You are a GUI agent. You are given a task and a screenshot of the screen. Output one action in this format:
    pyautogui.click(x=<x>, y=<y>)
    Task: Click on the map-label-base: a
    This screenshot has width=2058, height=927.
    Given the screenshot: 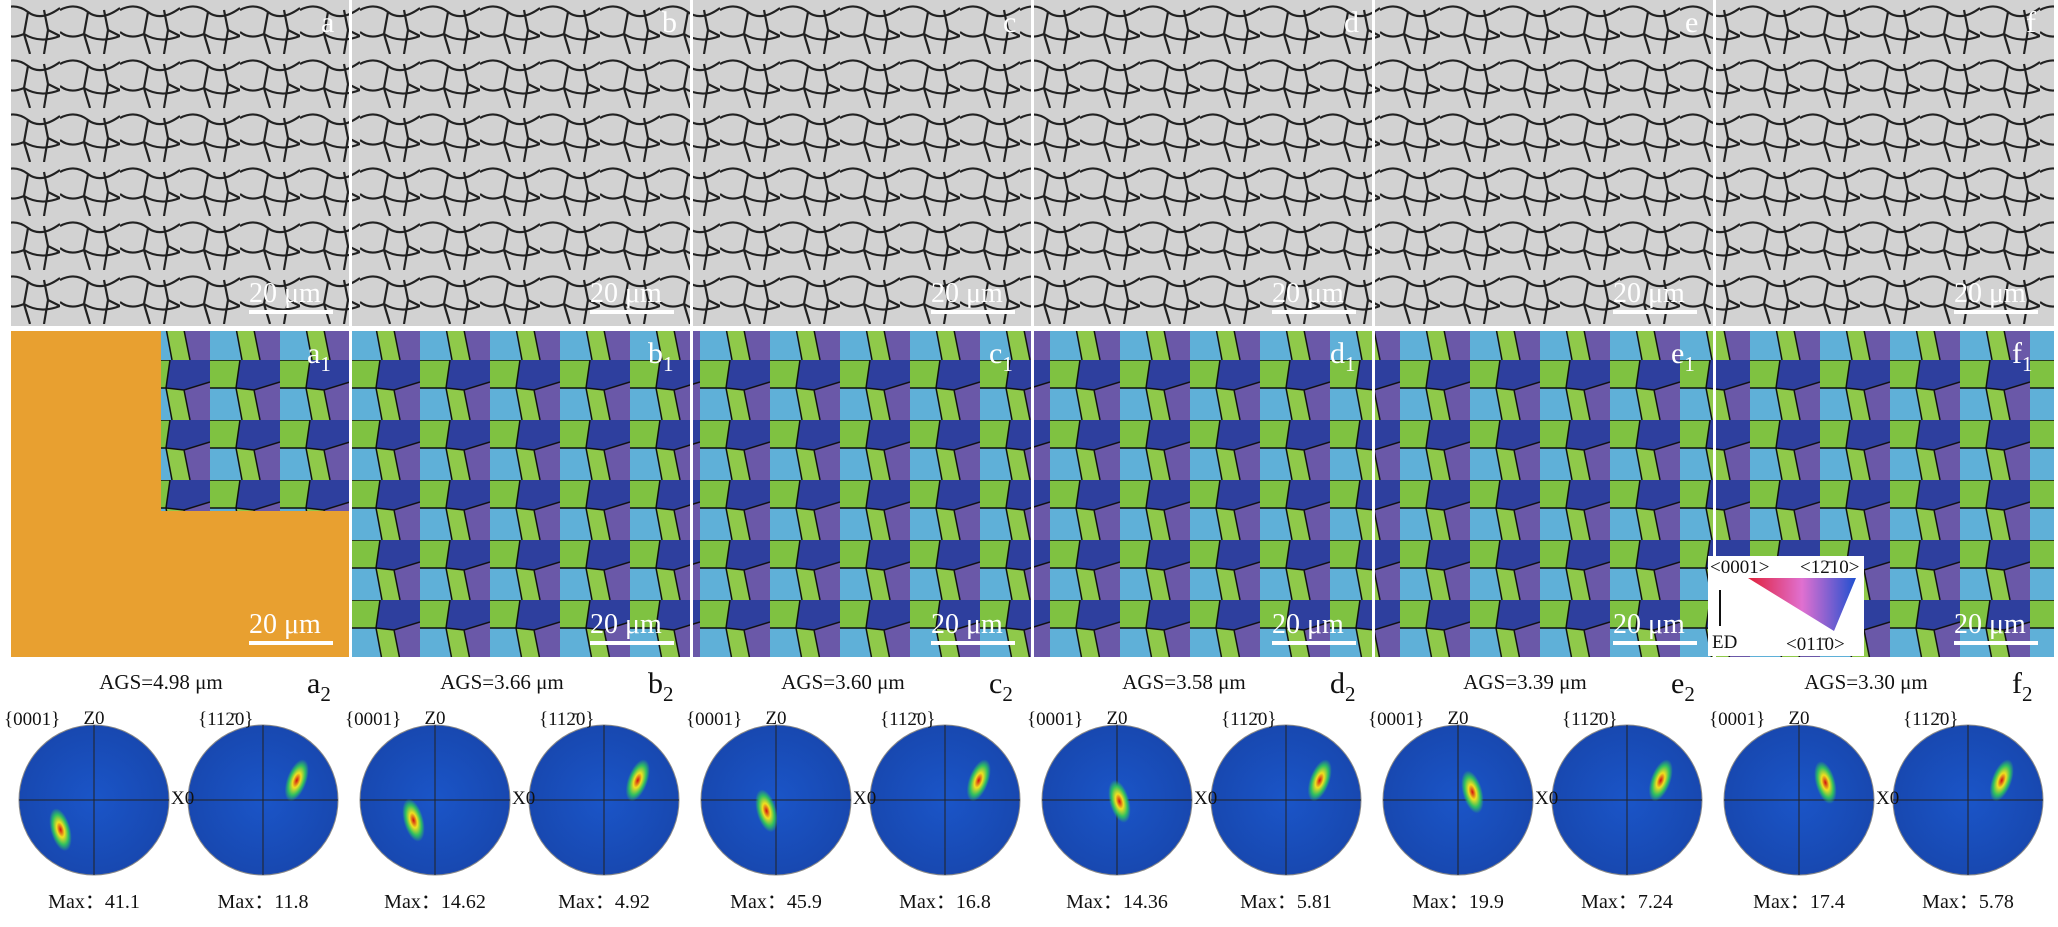 What is the action you would take?
    pyautogui.click(x=313, y=353)
    